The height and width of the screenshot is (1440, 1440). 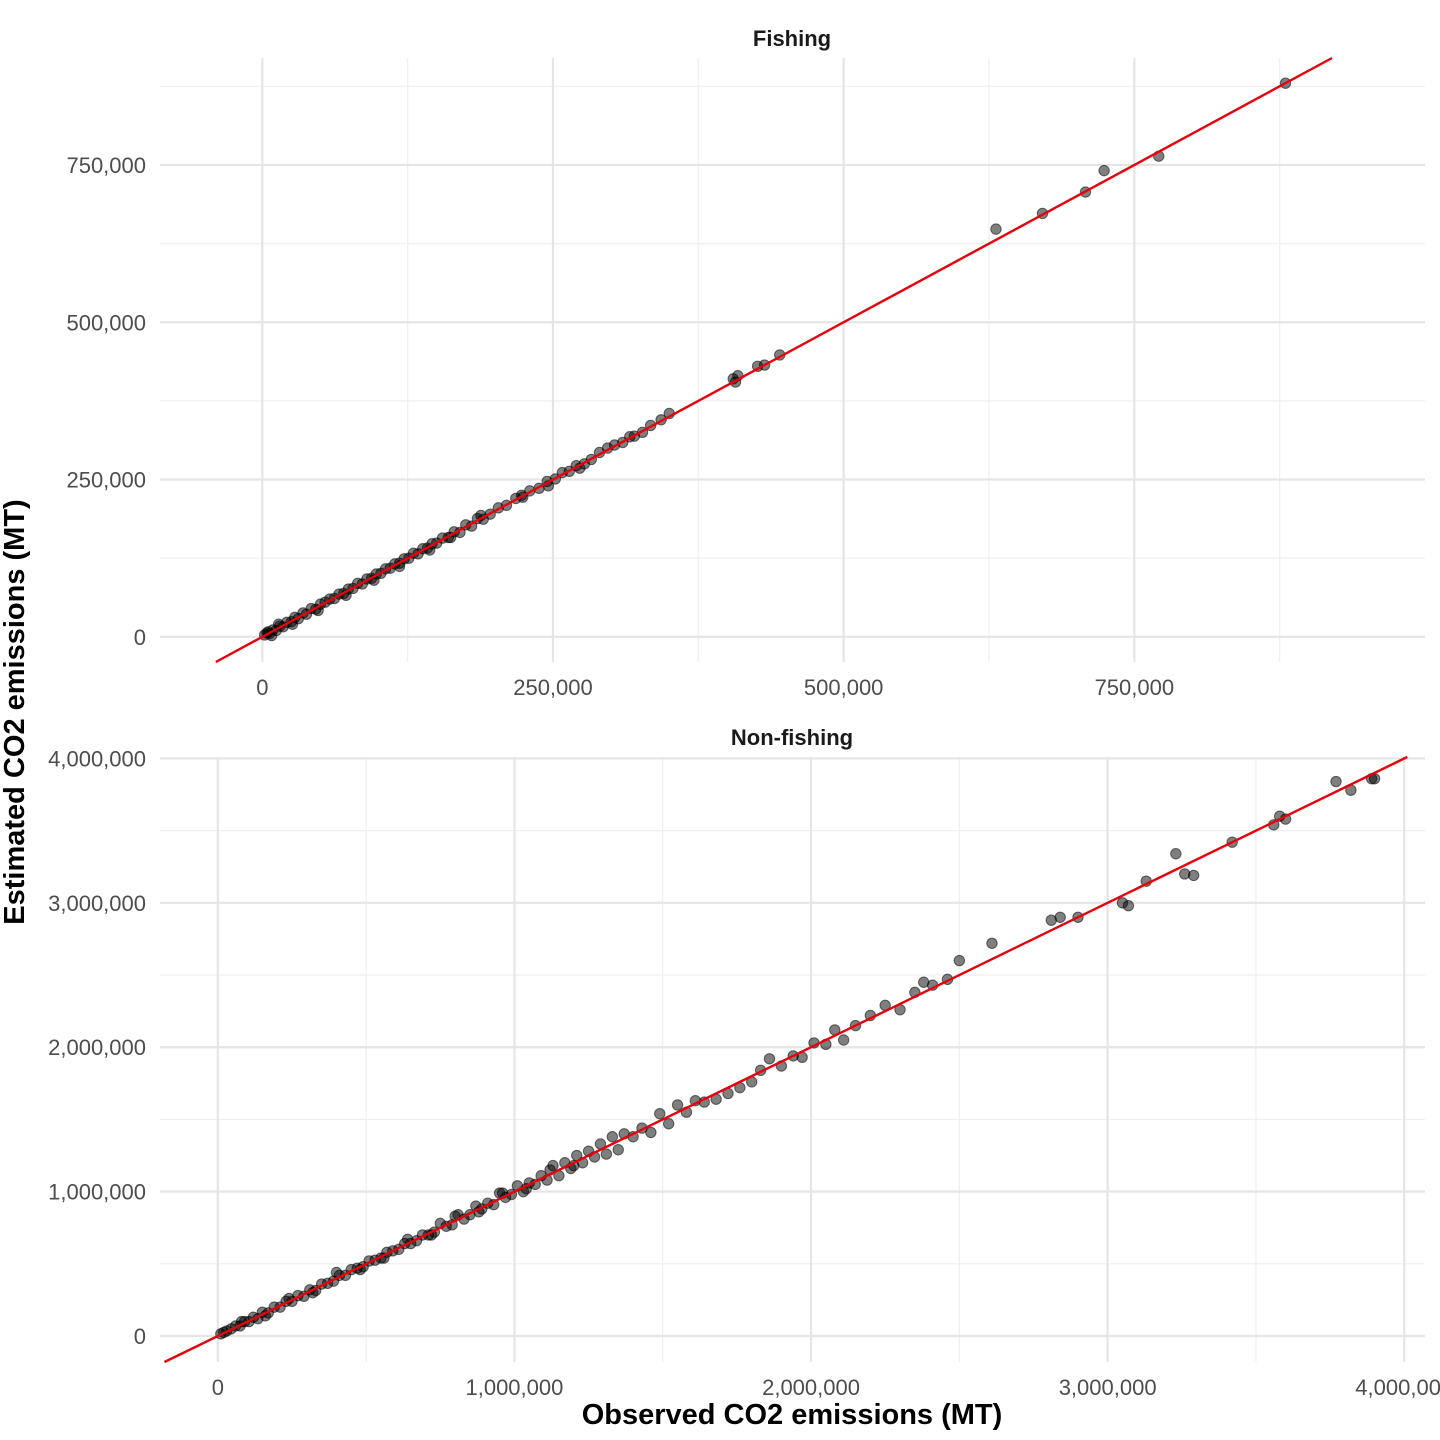 What do you see at coordinates (97, 758) in the screenshot?
I see `y-tick-label: 4,000,000` at bounding box center [97, 758].